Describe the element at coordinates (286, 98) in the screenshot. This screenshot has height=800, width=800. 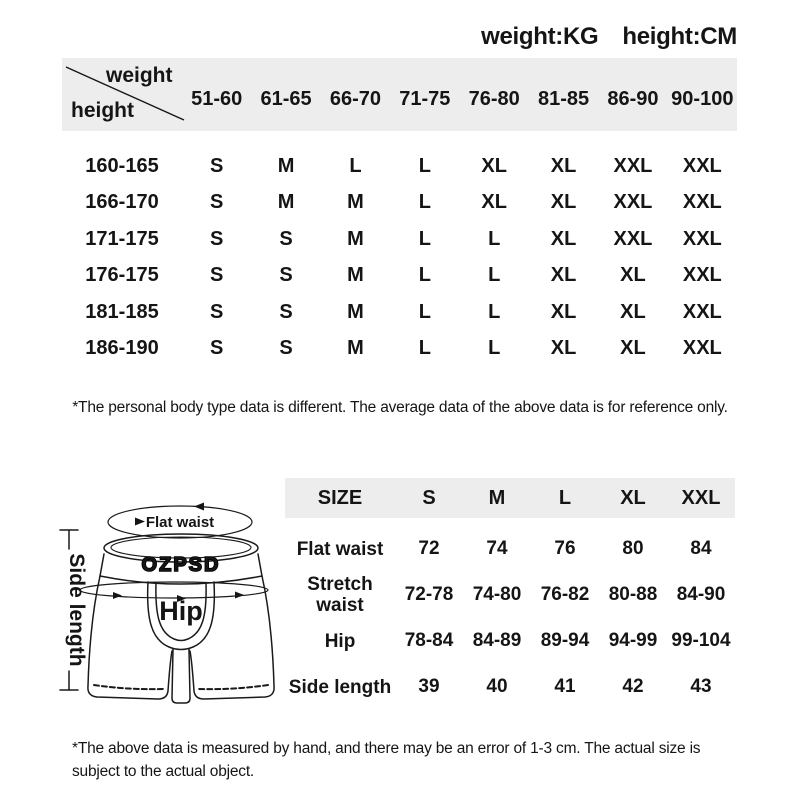
I see `weight-column-header: 61-65` at that location.